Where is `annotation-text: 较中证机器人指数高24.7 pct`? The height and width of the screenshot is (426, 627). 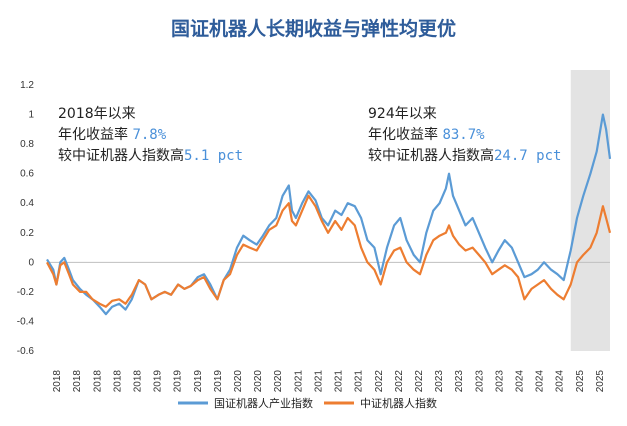 annotation-text: 较中证机器人指数高24.7 pct is located at coordinates (464, 155).